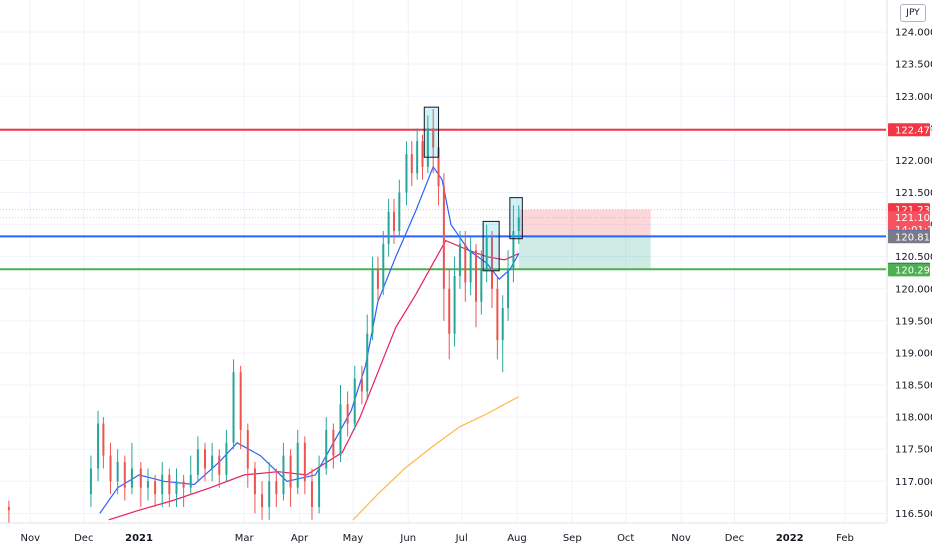  What do you see at coordinates (584, 223) in the screenshot?
I see `stop-zone` at bounding box center [584, 223].